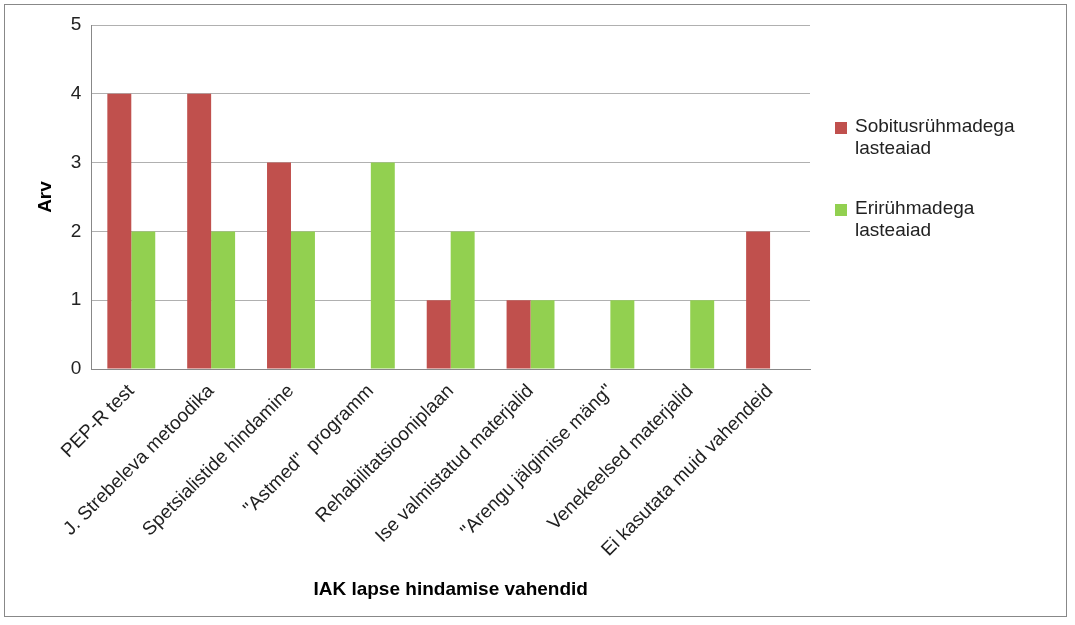 This screenshot has height=625, width=1075. I want to click on legend-label: Erirühmadega lasteaiad, so click(915, 219).